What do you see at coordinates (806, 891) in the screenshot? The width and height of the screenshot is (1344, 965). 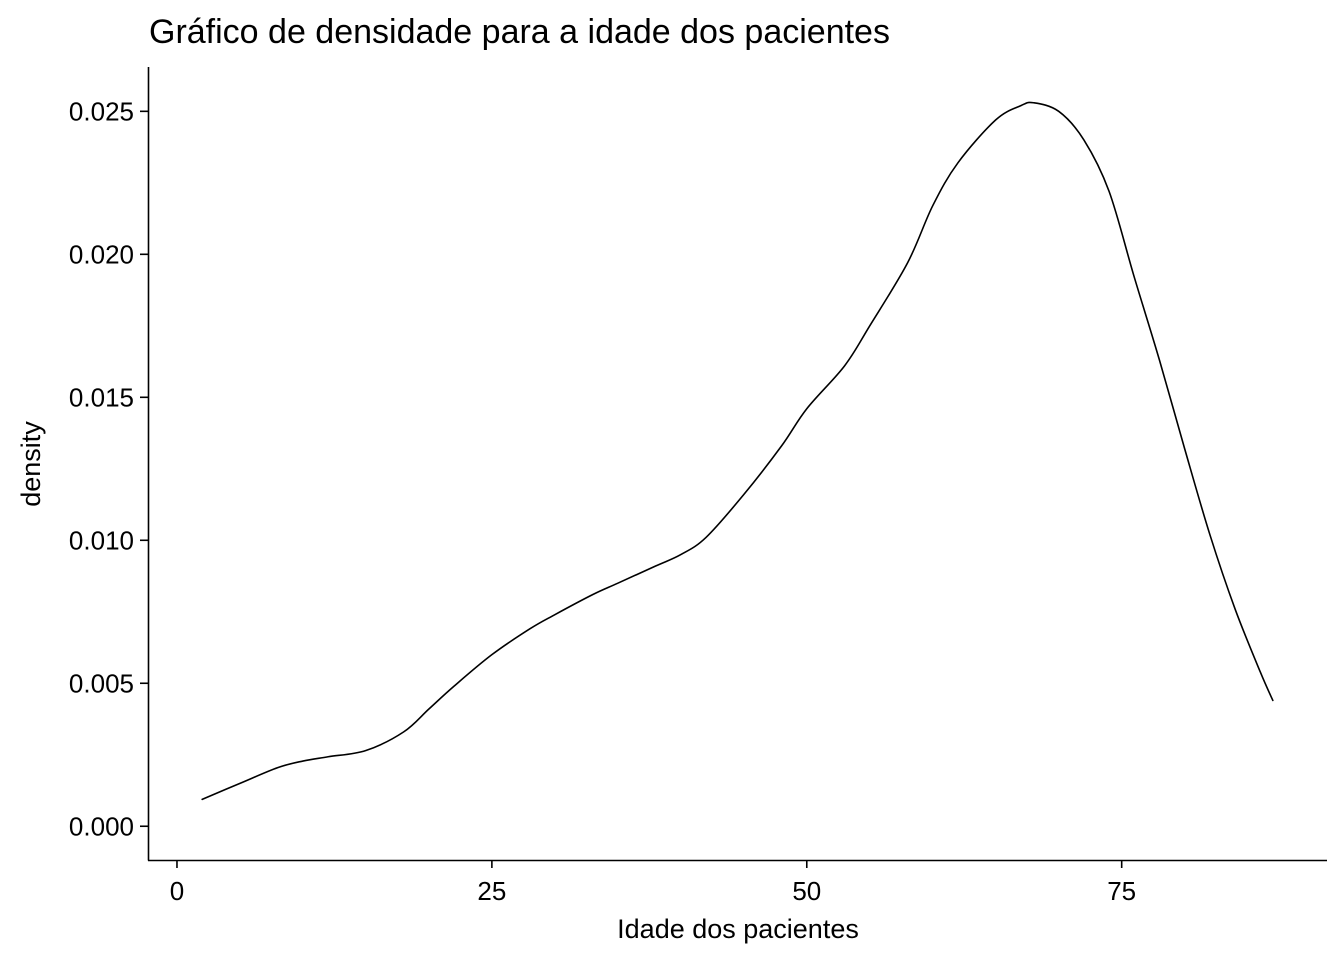 I see `x-tick-label: 50` at bounding box center [806, 891].